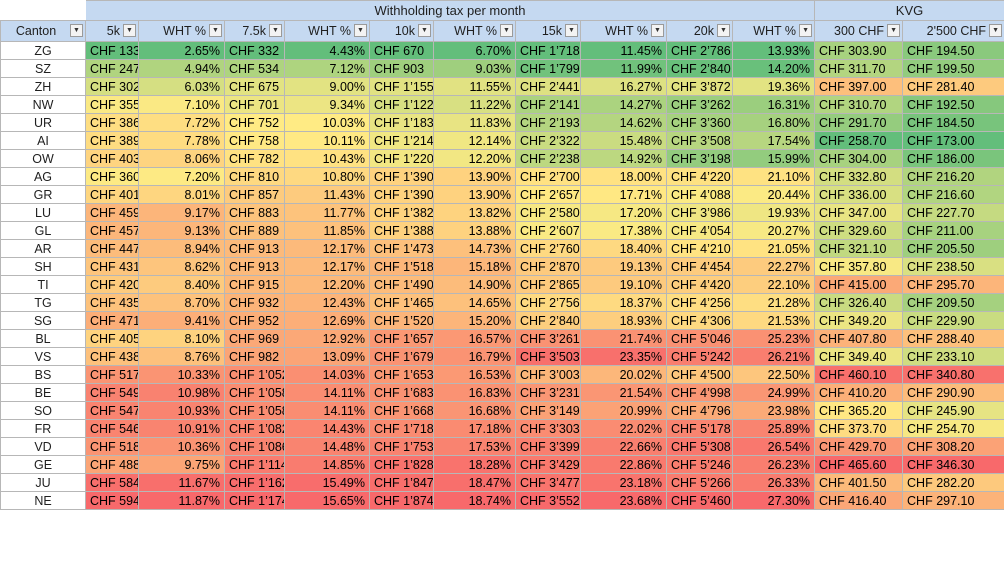  I want to click on tax-amount-cell: CHF 3’399, so click(548, 446).